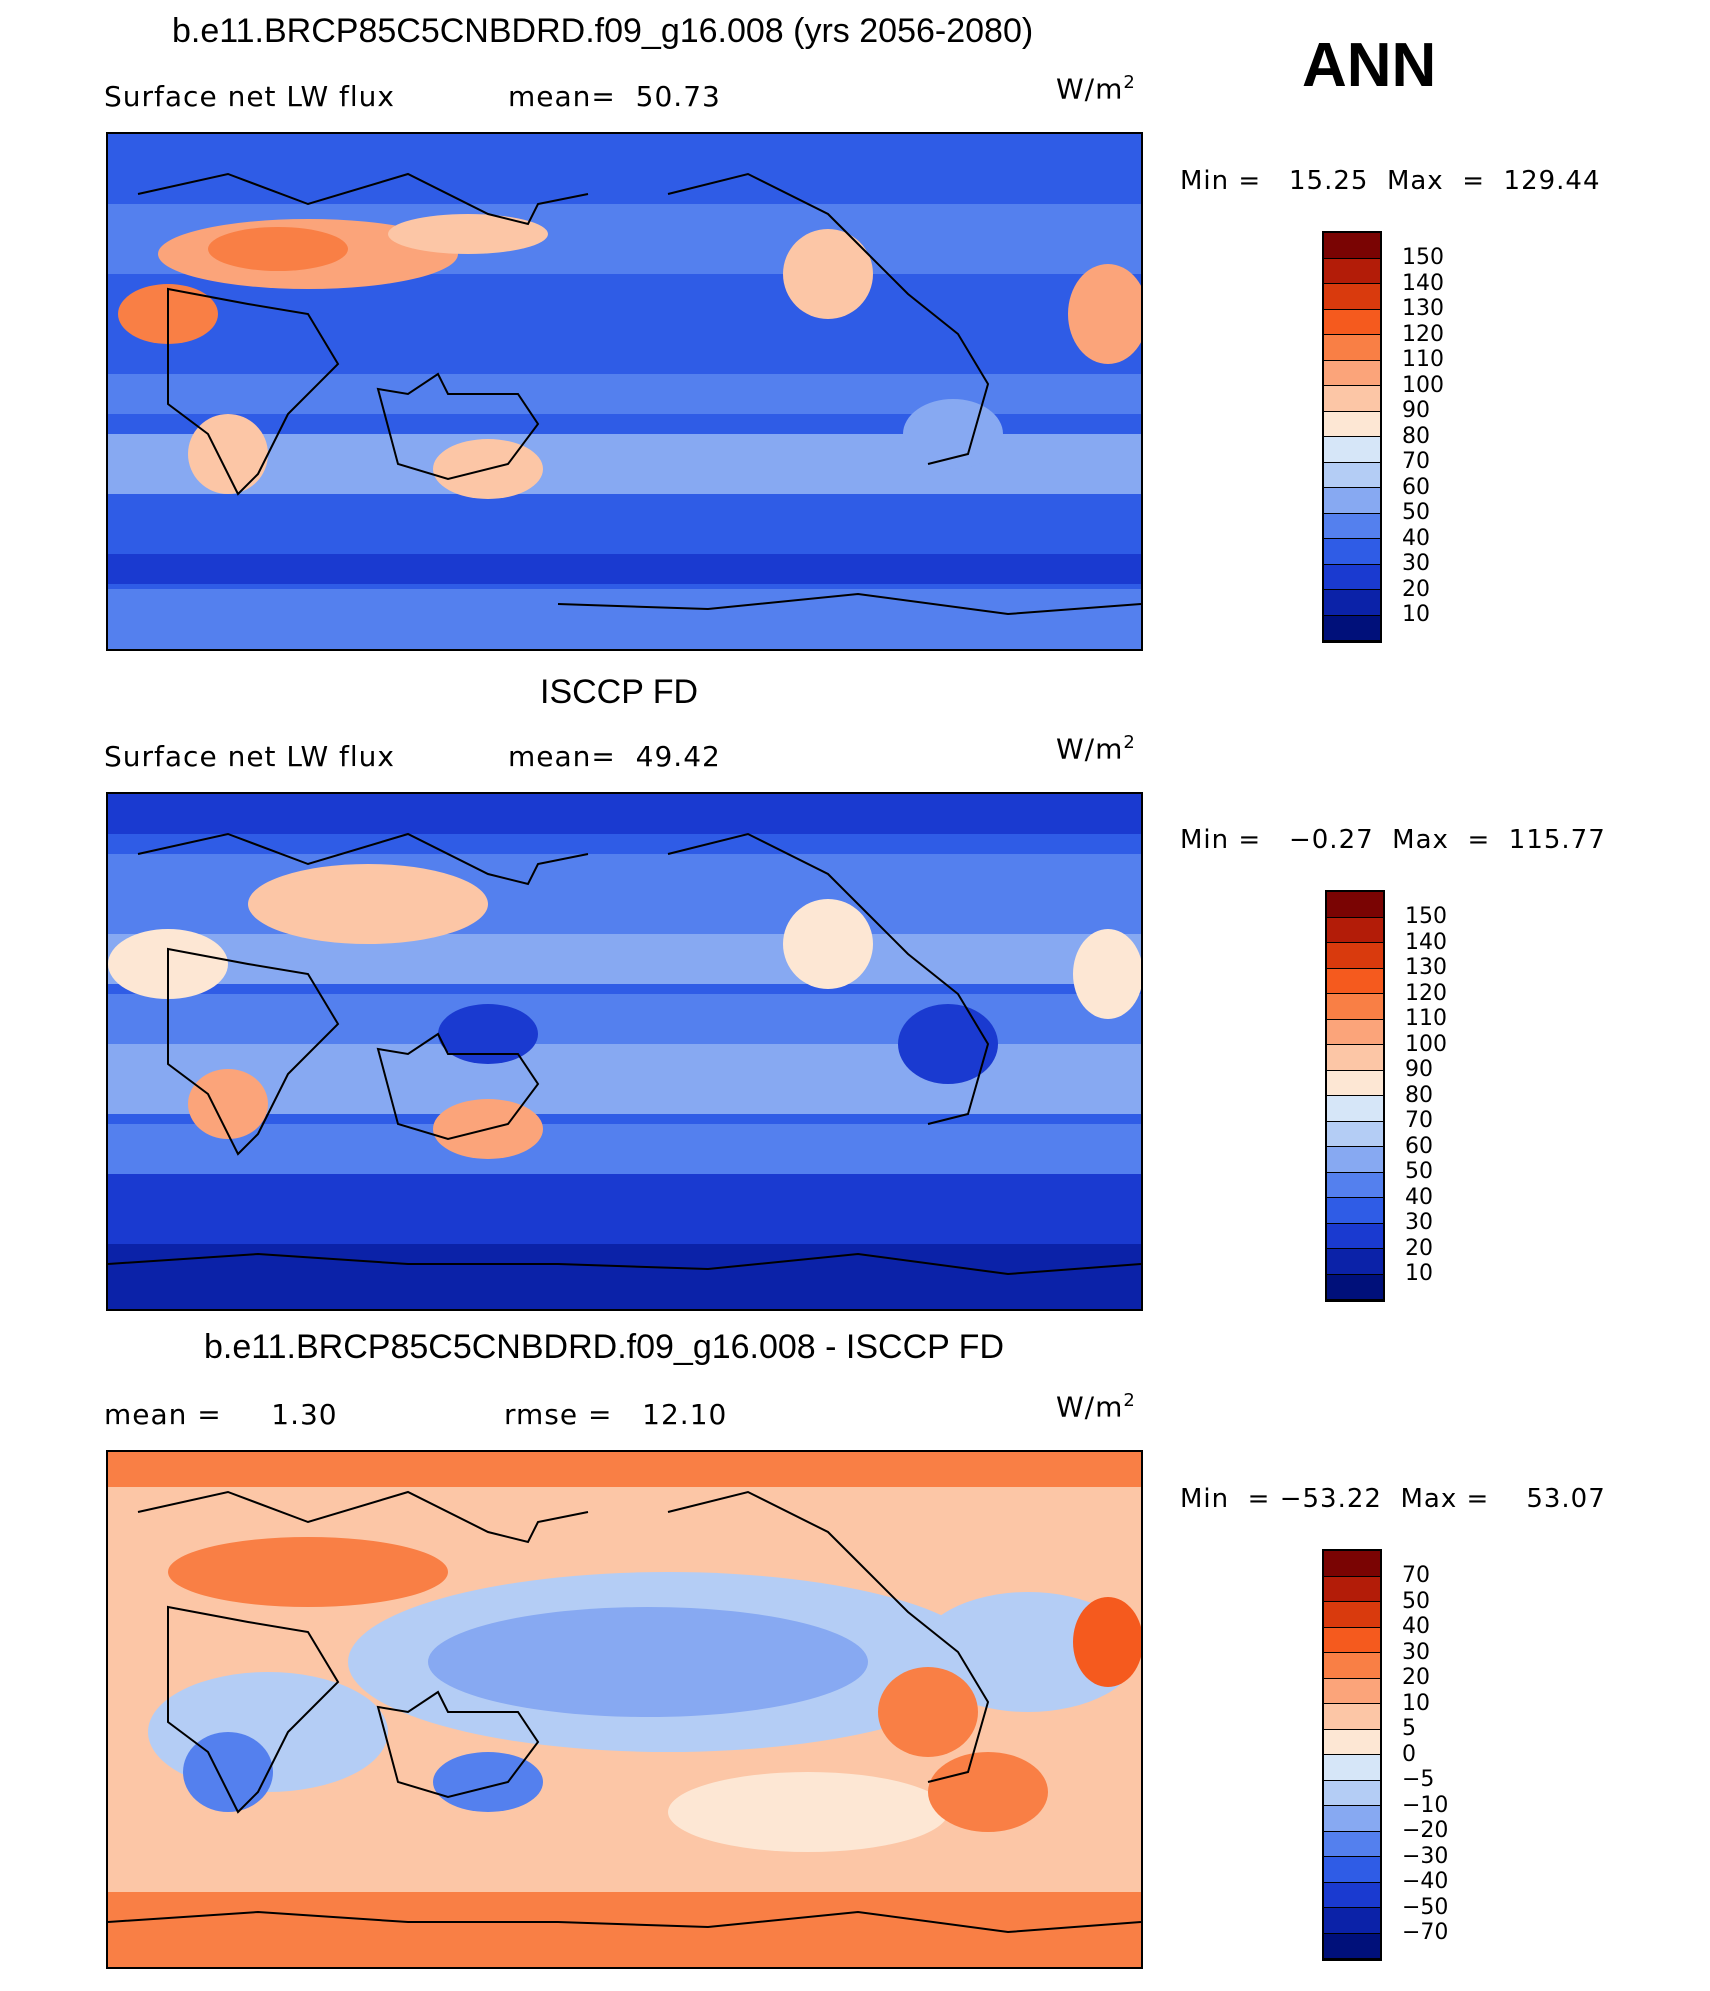 Image resolution: width=1710 pixels, height=1991 pixels. What do you see at coordinates (1393, 1499) in the screenshot?
I see `panel3-minmax: Min = −53.22 Max = 53.07` at bounding box center [1393, 1499].